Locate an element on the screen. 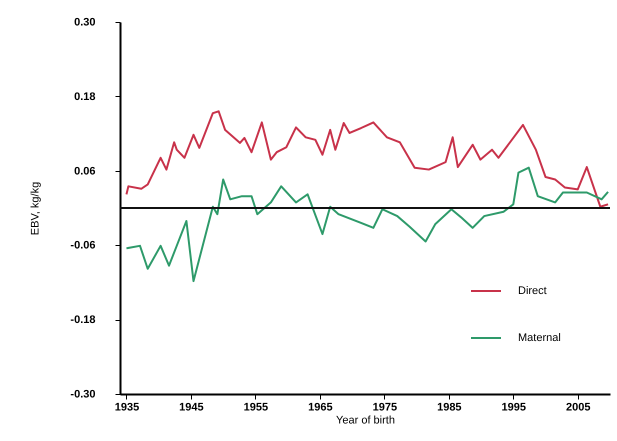 The height and width of the screenshot is (441, 617). y-tick-label: 0.18 is located at coordinates (85, 96).